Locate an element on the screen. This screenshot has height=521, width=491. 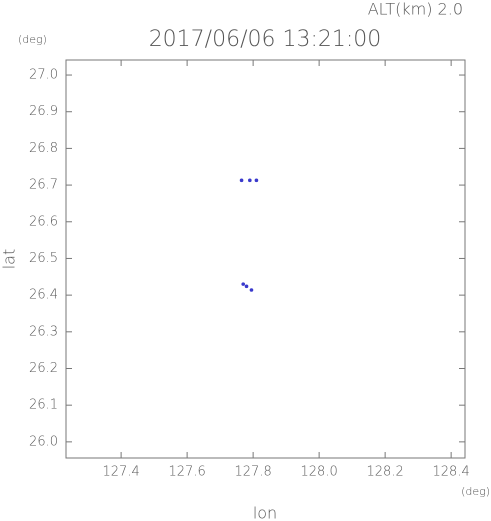
x-axis-label: lon is located at coordinates (265, 512).